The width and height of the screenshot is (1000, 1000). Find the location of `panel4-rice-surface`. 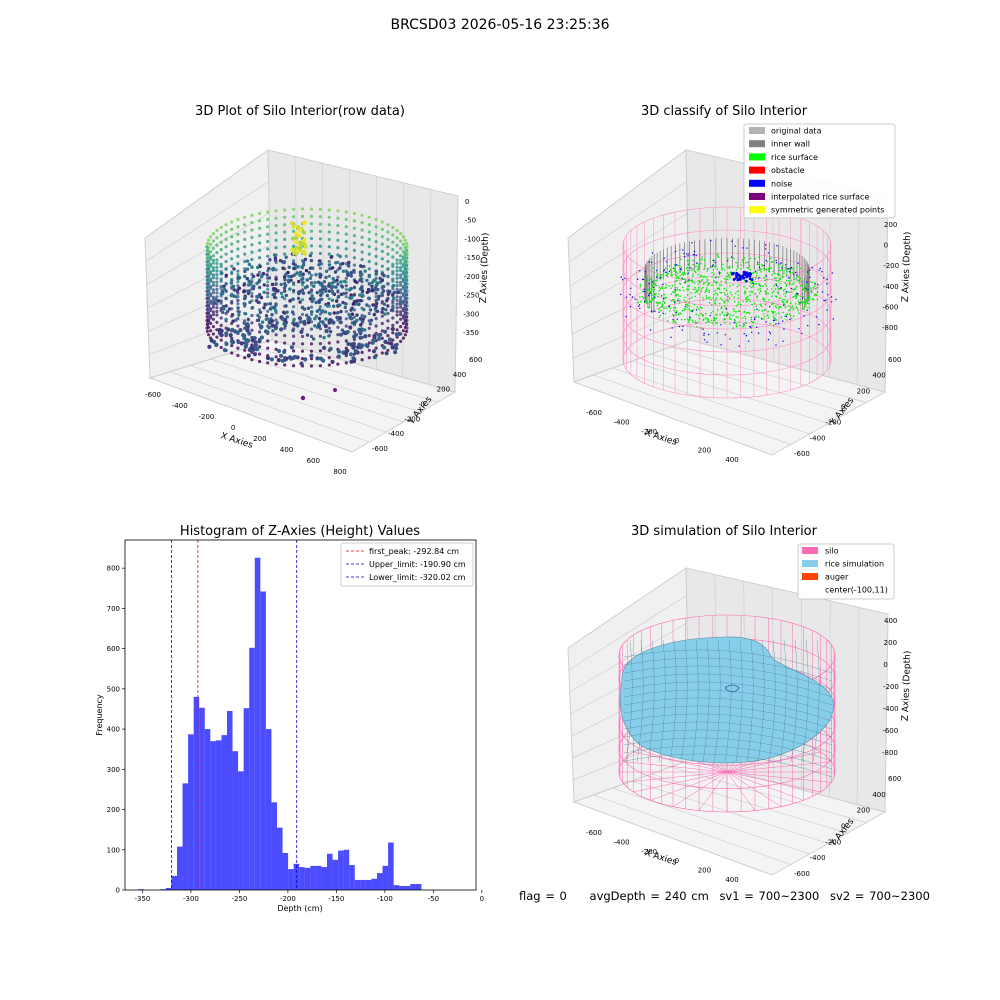

panel4-rice-surface is located at coordinates (727, 707).